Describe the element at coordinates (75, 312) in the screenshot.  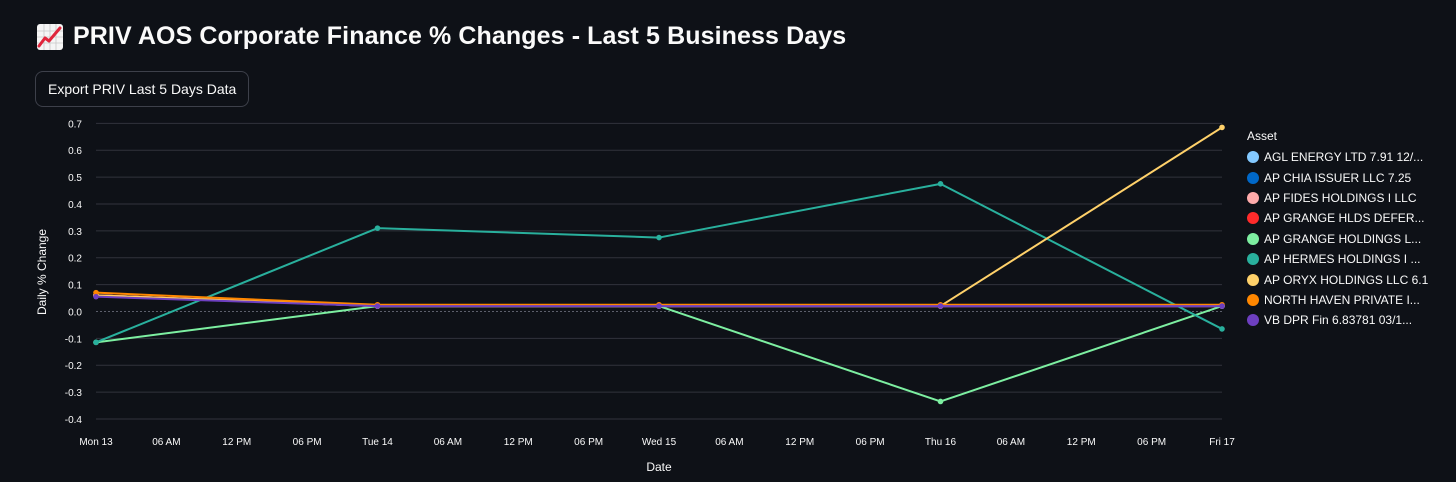
I see `y-tick-label: 0.0` at that location.